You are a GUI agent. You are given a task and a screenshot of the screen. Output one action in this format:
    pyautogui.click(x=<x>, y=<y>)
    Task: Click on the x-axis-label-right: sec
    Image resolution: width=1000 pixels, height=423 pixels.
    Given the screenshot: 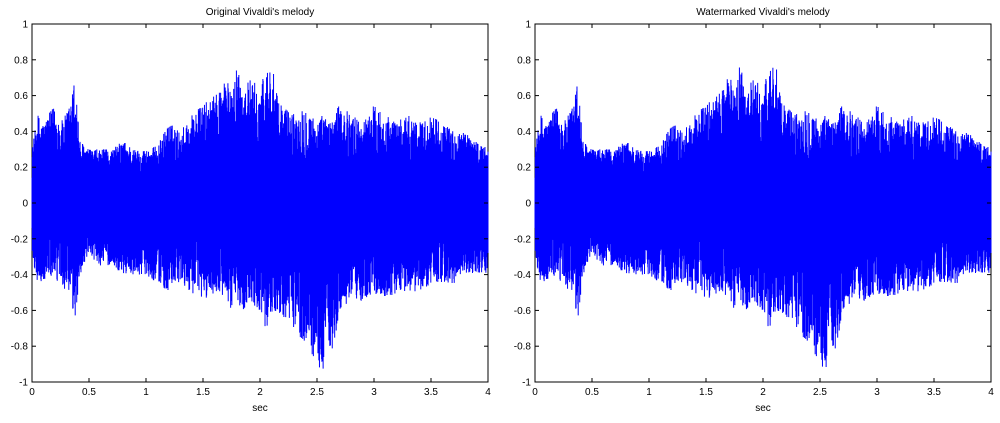 What is the action you would take?
    pyautogui.click(x=763, y=408)
    